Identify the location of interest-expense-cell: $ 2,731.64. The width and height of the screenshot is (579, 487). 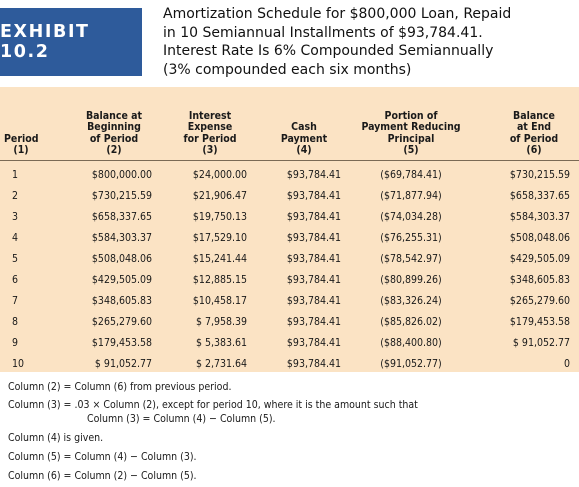
(221, 364).